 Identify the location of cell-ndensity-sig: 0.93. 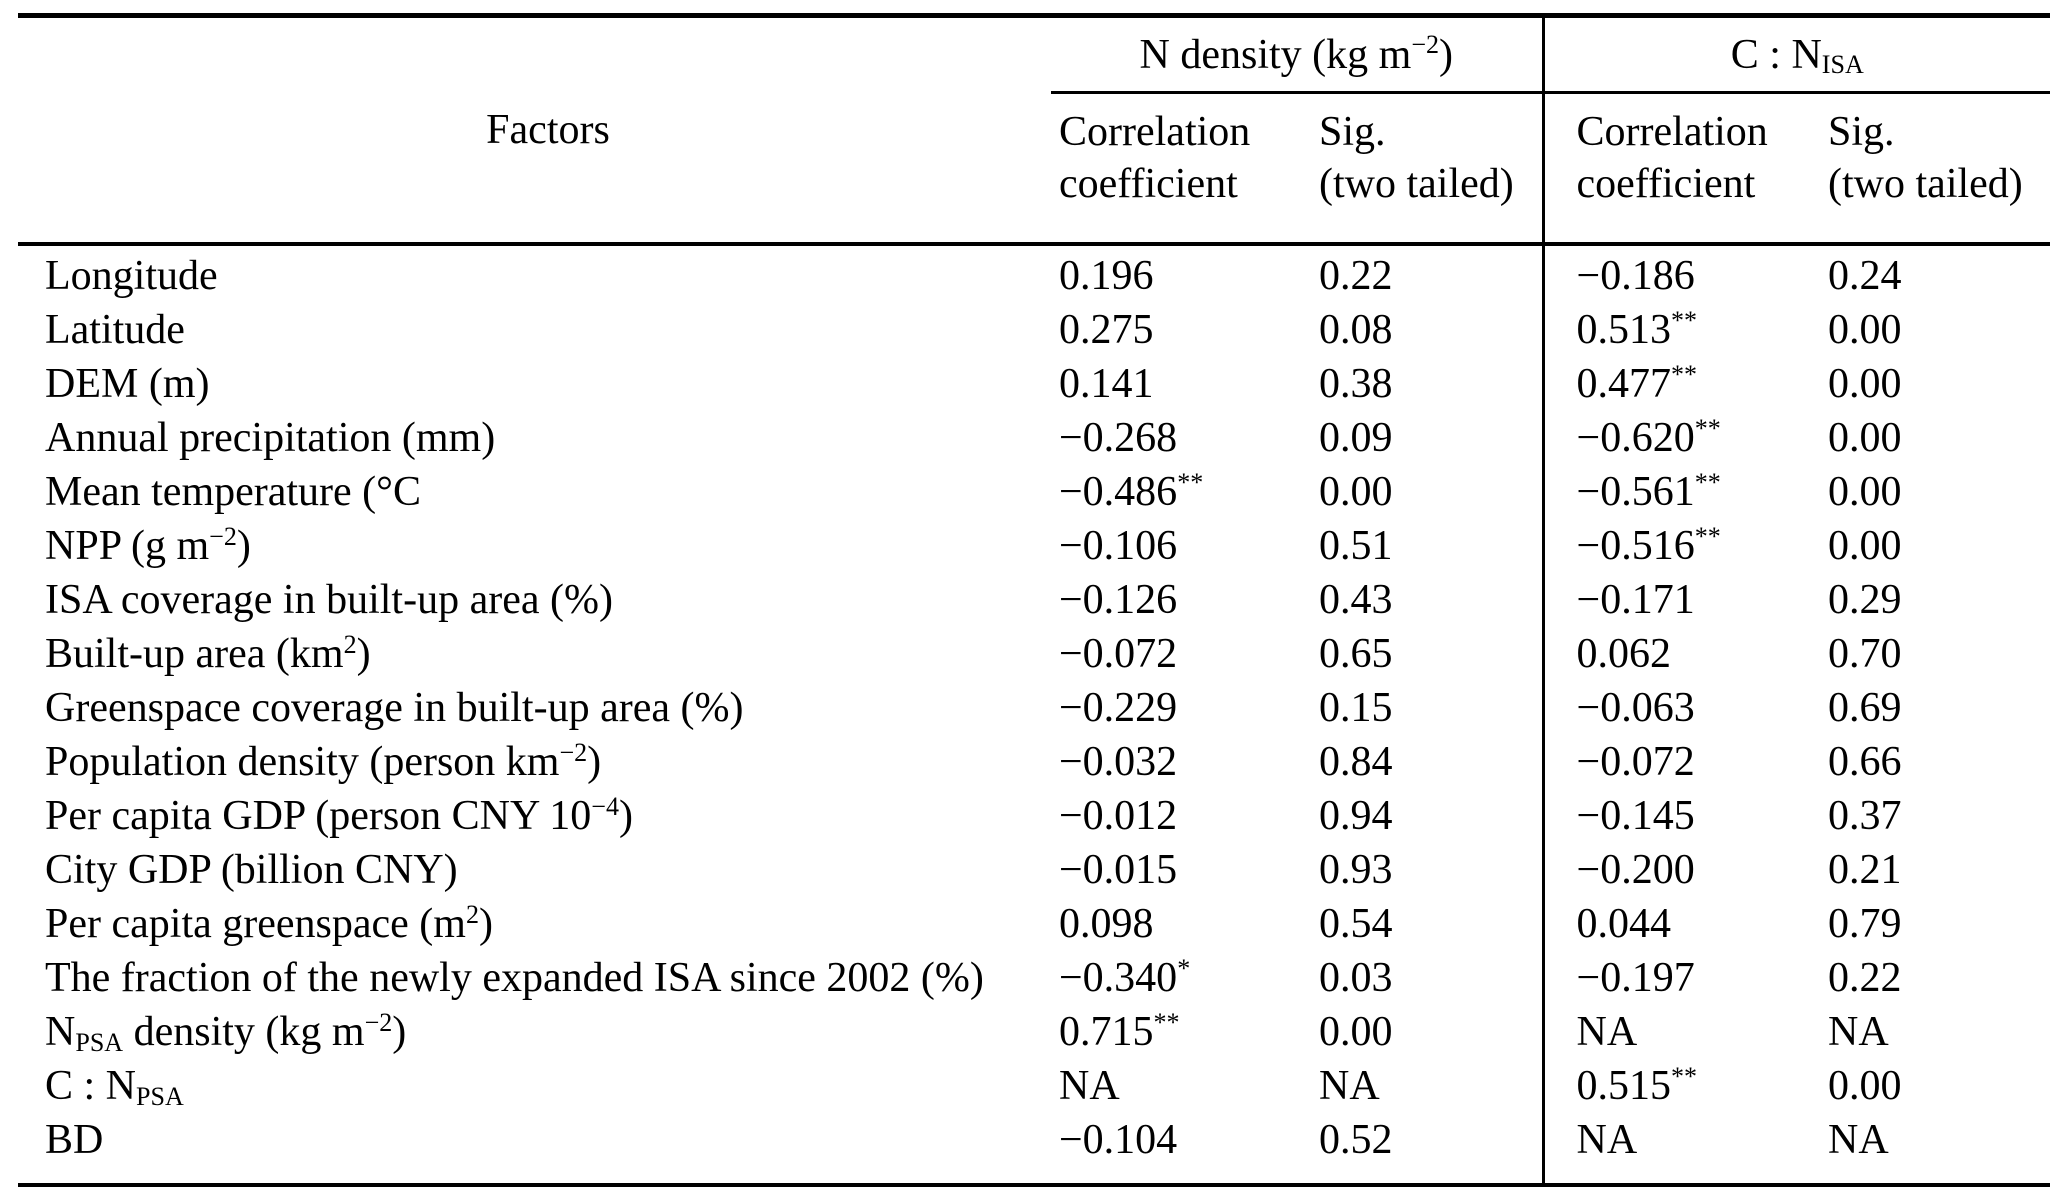
(1356, 870).